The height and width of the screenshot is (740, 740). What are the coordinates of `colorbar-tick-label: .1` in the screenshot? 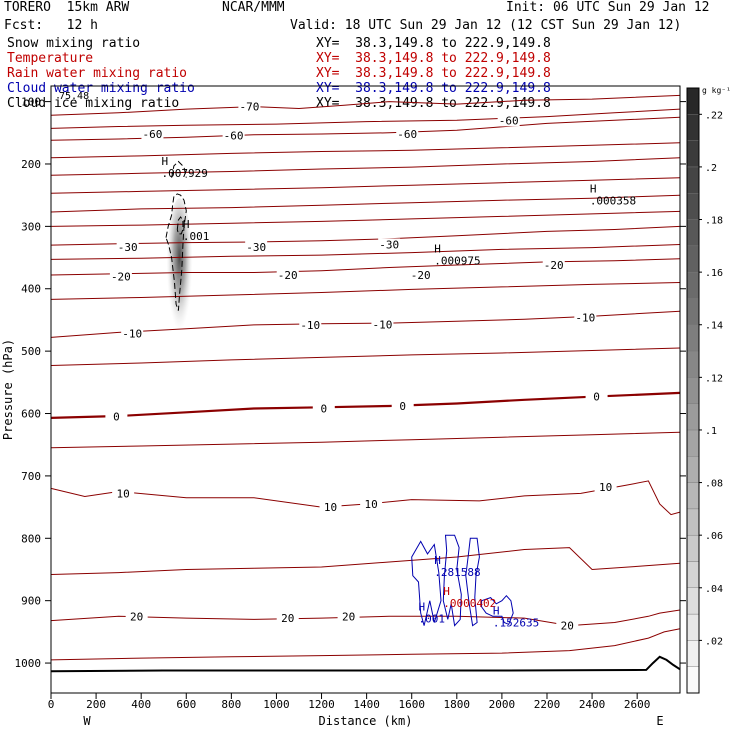 It's located at (711, 431).